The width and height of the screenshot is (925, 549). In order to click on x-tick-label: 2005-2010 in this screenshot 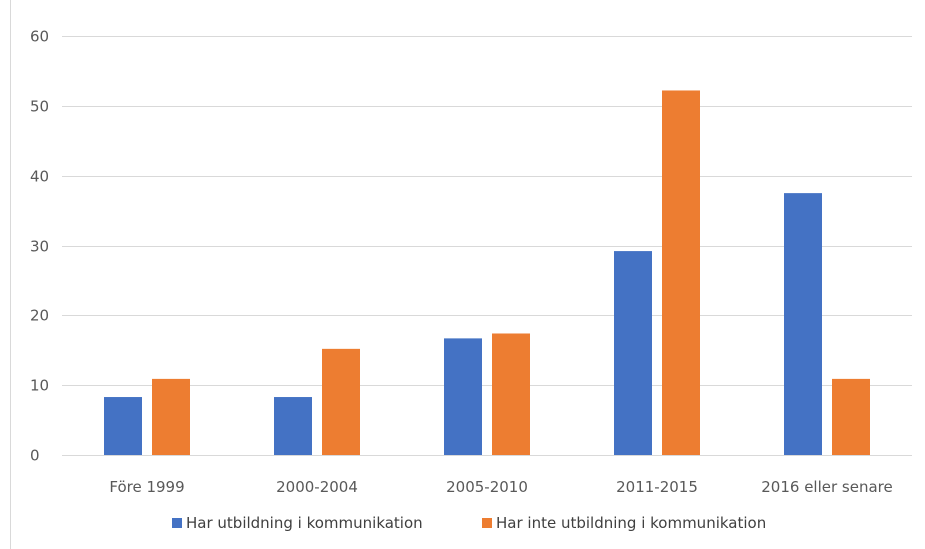, I will do `click(487, 487)`.